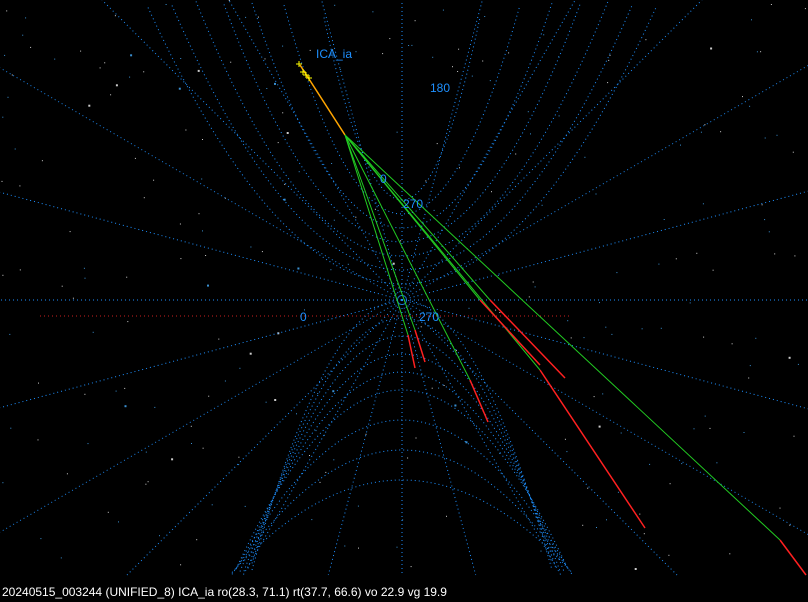 The image size is (808, 602). What do you see at coordinates (402, 109) in the screenshot?
I see `grid-curve-upper` at bounding box center [402, 109].